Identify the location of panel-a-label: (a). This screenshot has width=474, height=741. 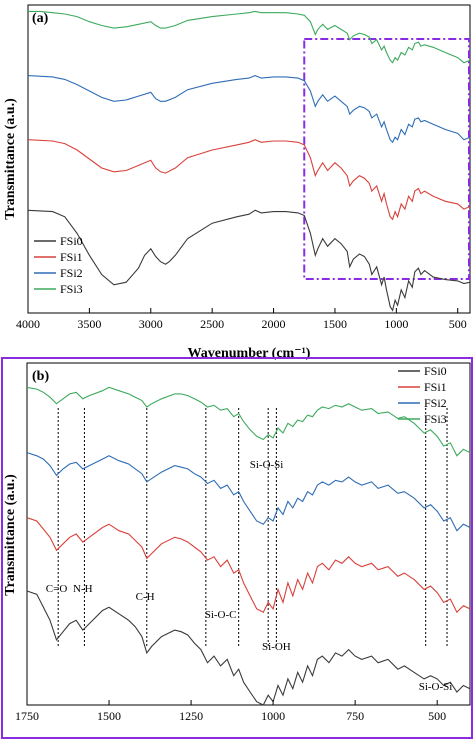
(40, 18).